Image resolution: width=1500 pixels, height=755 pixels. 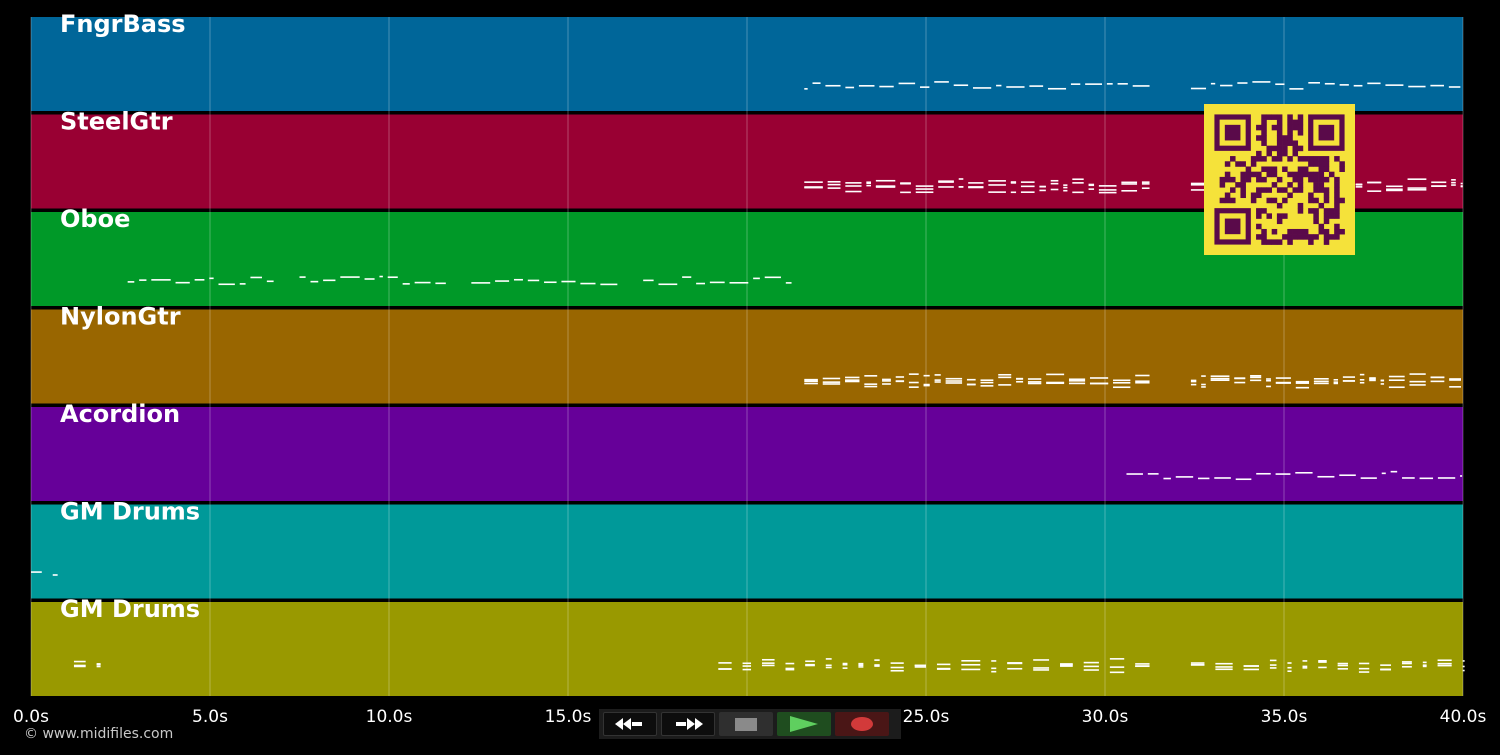 I want to click on fast-forward-button, so click(x=688, y=724).